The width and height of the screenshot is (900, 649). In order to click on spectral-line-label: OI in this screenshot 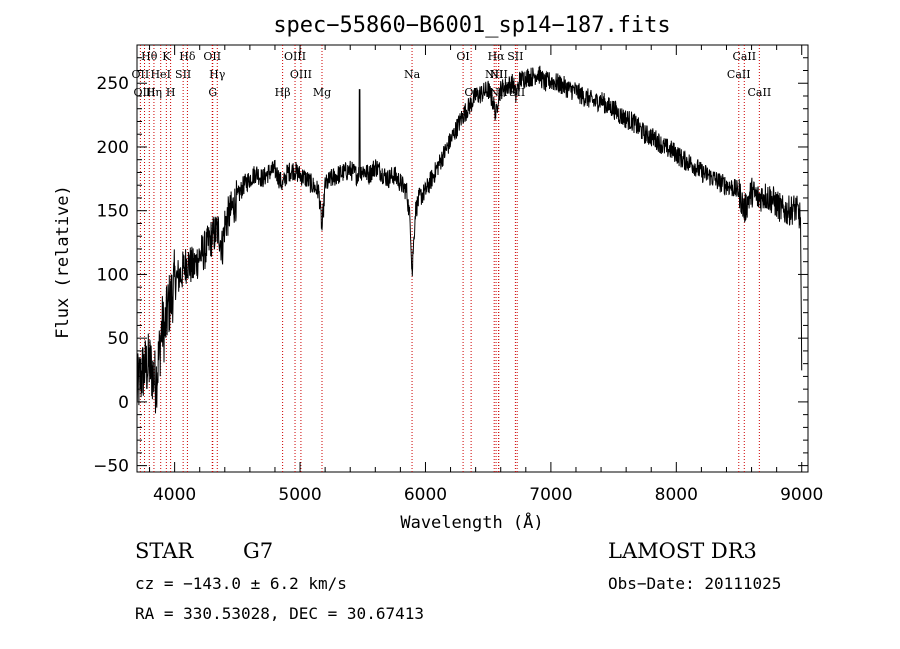, I will do `click(462, 56)`.